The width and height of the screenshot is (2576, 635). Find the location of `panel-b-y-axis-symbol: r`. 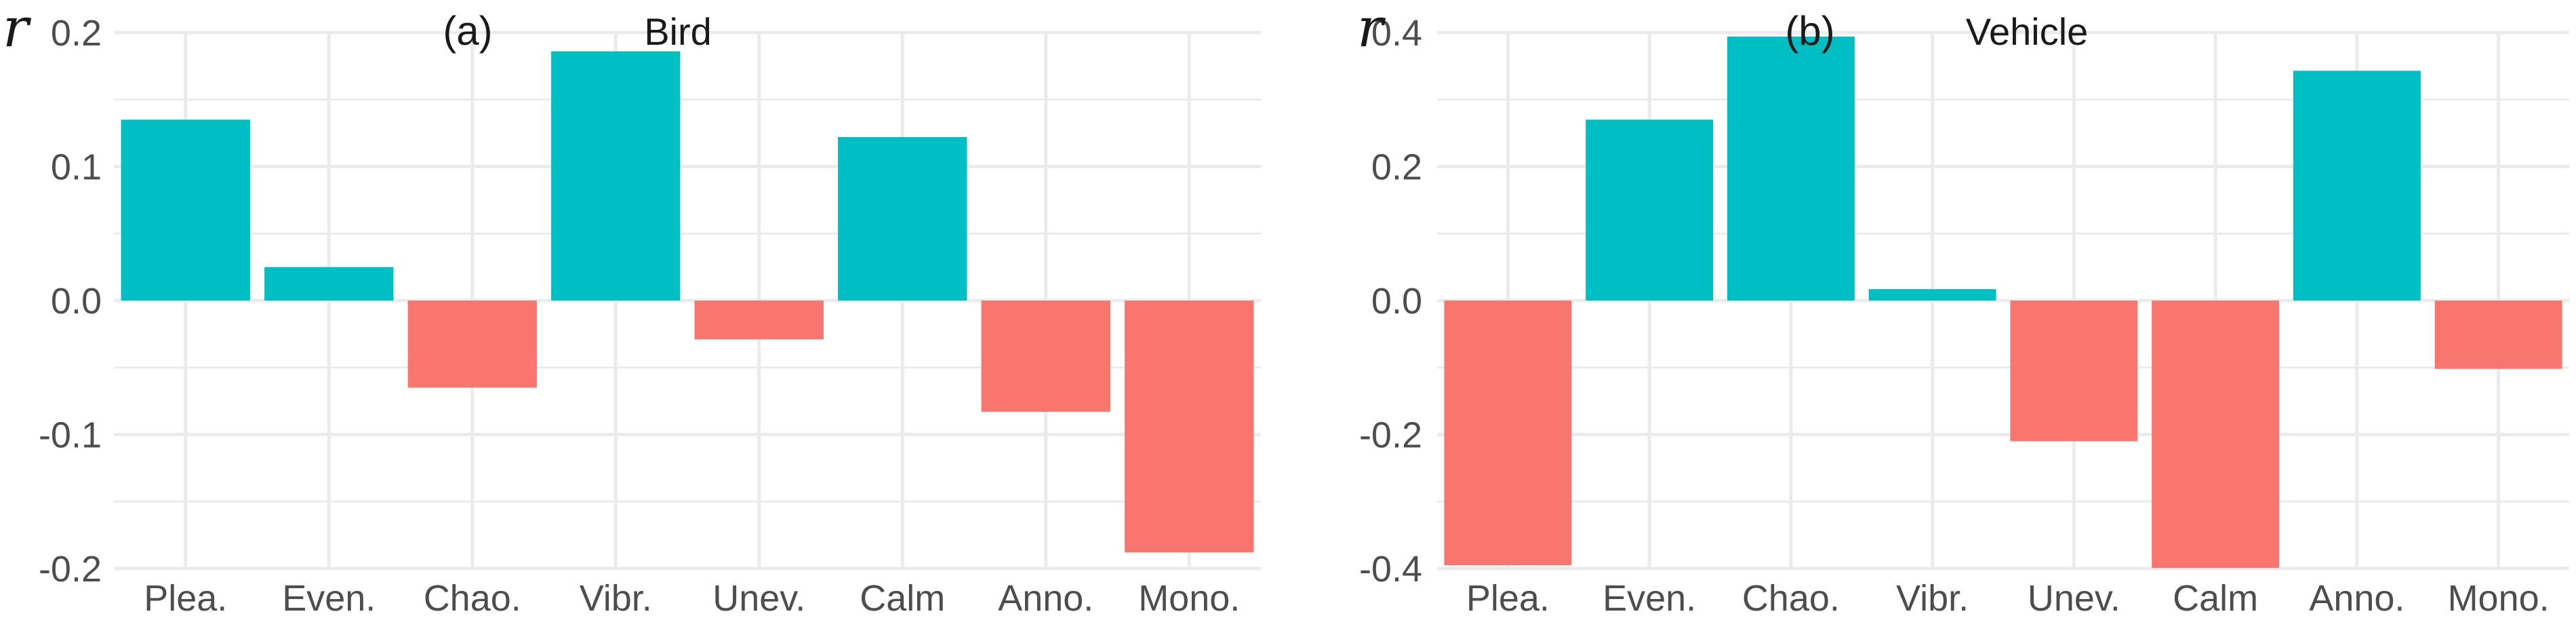

panel-b-y-axis-symbol: r is located at coordinates (1371, 30).